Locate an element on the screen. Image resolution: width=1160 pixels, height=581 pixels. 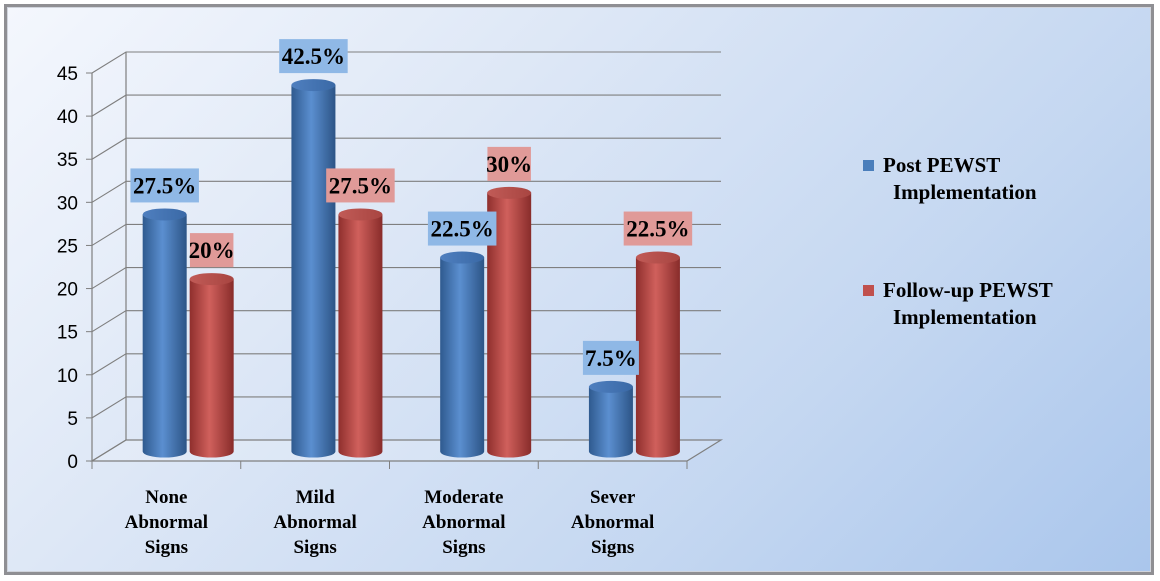
y-tick-label: 40 is located at coordinates (67, 117).